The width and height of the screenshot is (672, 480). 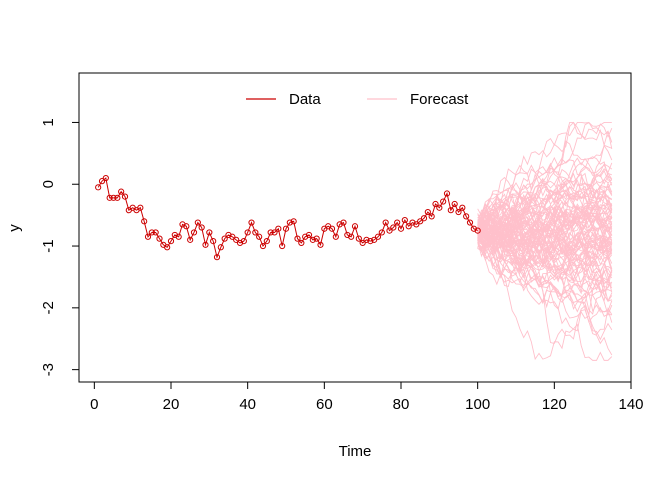 I want to click on x-tick-label: 20, so click(x=171, y=404).